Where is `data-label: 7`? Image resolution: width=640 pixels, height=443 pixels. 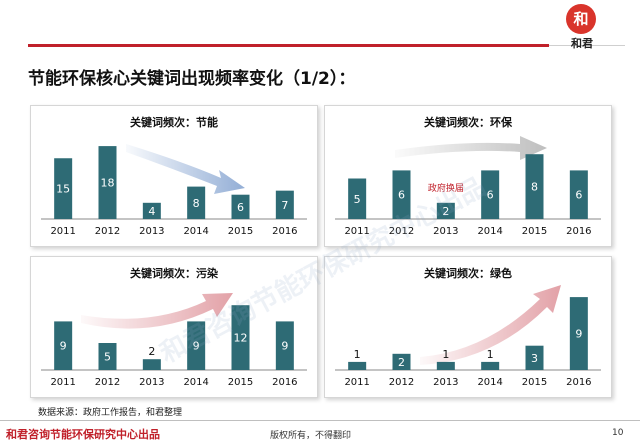
data-label: 7 is located at coordinates (284, 205).